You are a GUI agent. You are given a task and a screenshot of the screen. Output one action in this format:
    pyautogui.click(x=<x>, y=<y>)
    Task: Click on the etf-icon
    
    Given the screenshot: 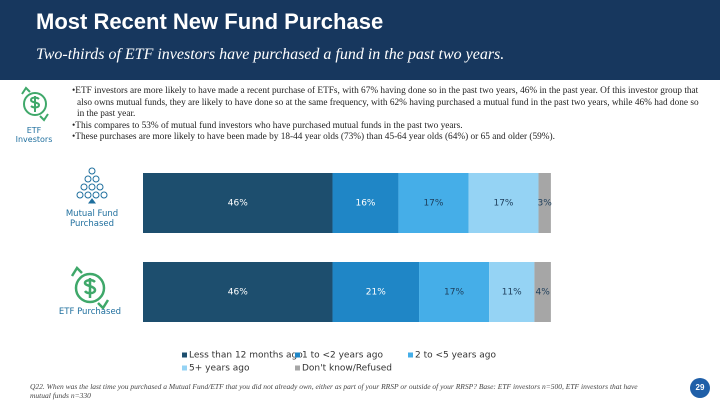 What is the action you would take?
    pyautogui.click(x=35, y=104)
    